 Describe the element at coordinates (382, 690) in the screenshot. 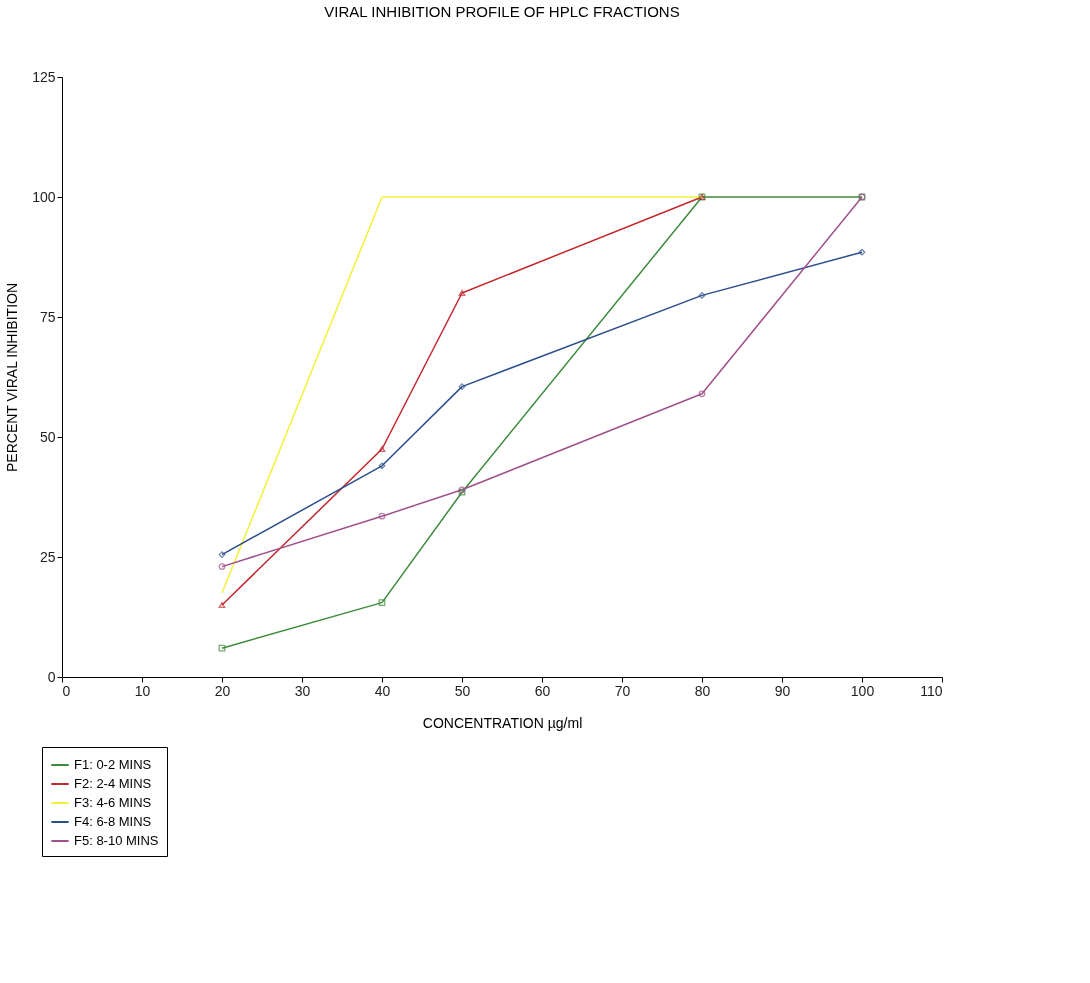

I see `x-tick-label: 40` at that location.